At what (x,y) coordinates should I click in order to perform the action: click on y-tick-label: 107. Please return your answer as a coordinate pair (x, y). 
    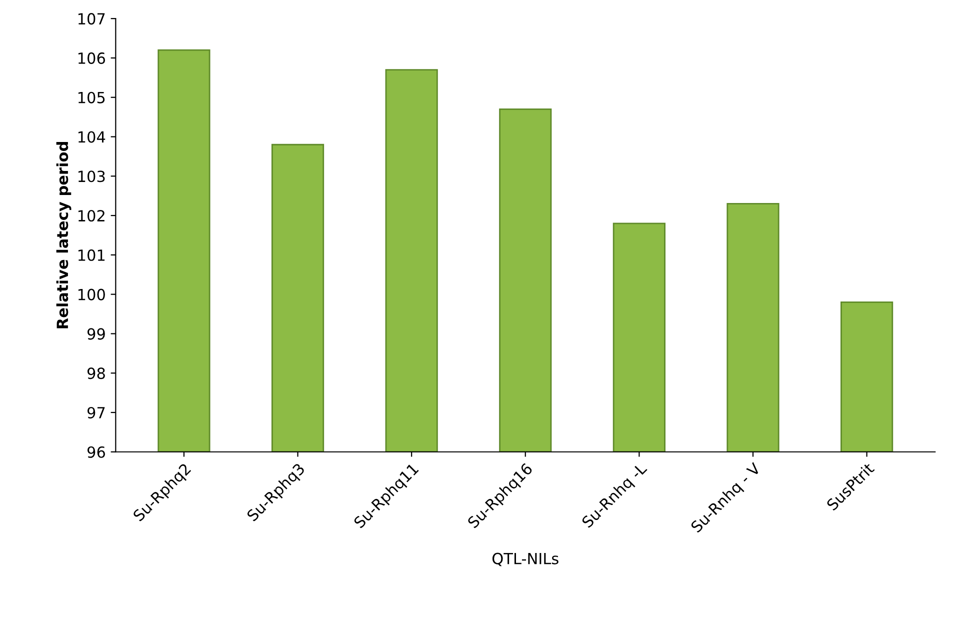
    Looking at the image, I should click on (91, 19).